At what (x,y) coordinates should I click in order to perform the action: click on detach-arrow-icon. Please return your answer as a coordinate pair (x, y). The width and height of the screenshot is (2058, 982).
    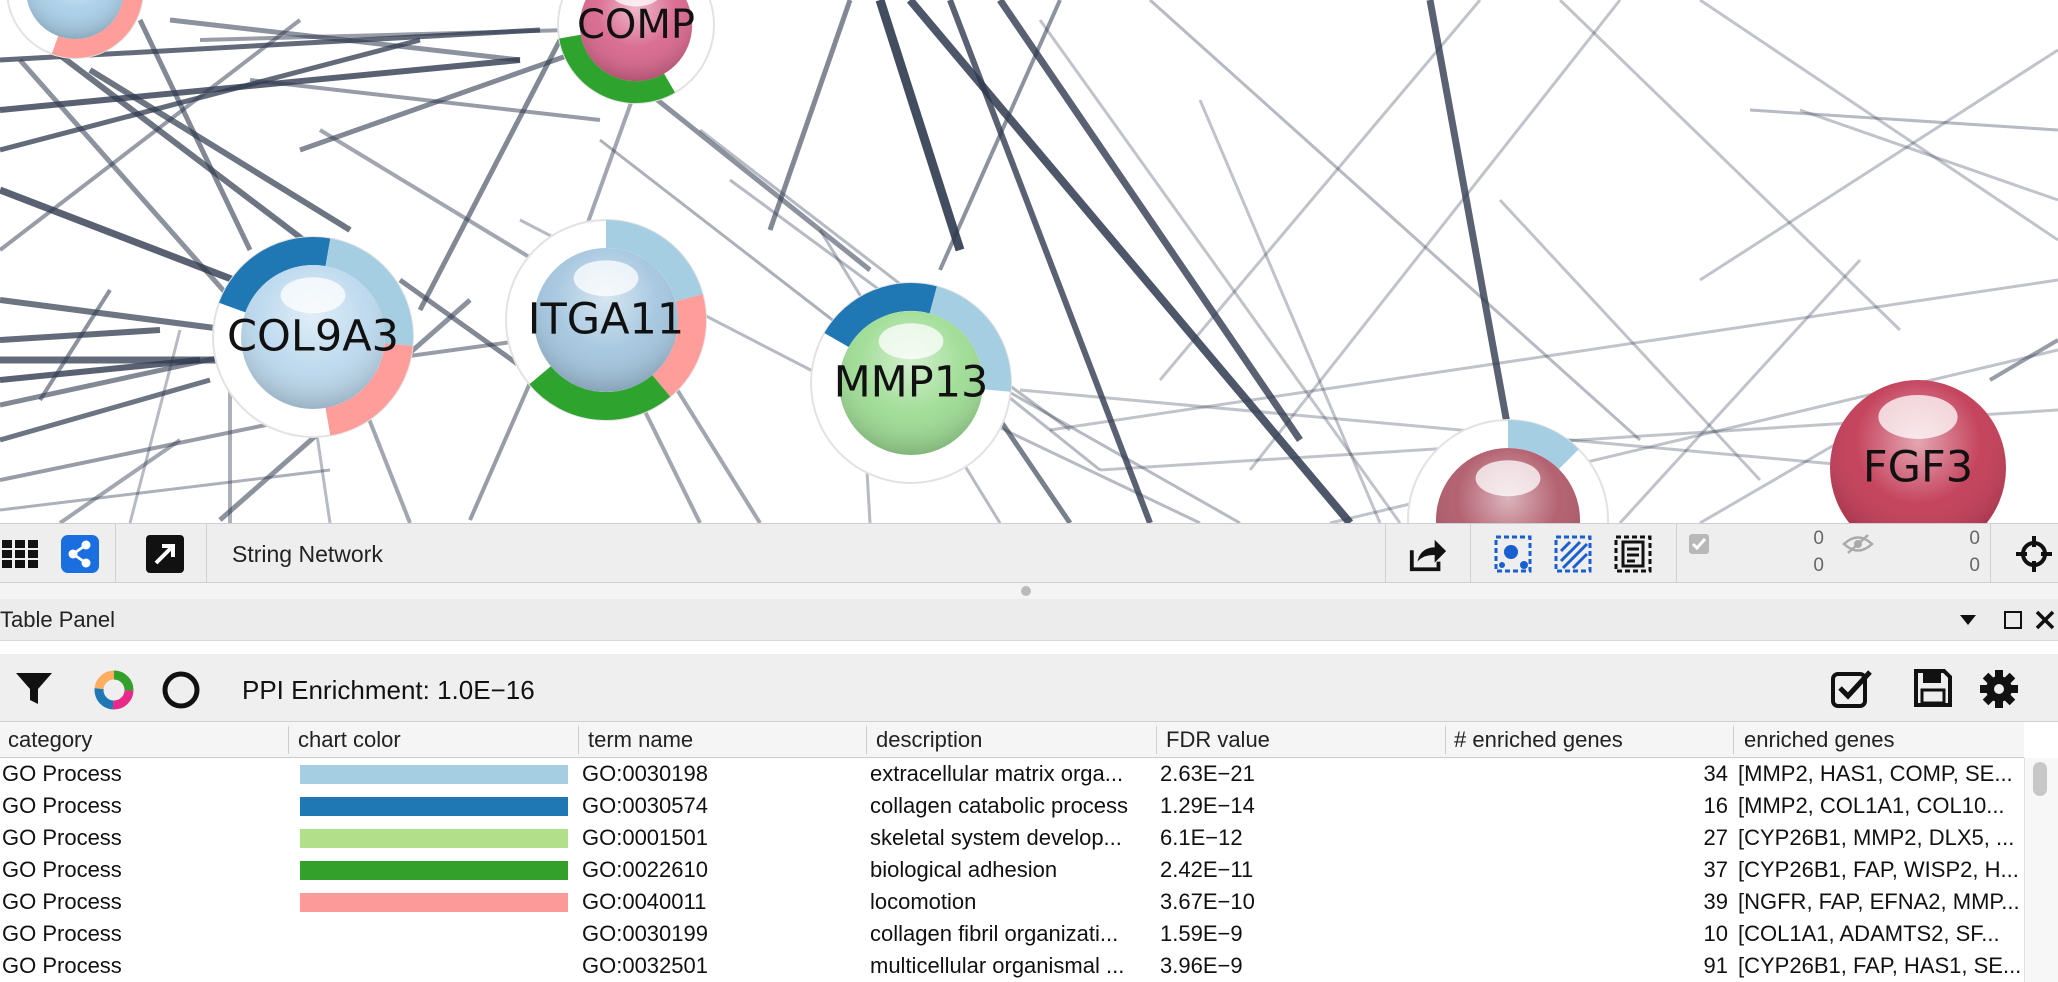
    Looking at the image, I should click on (165, 554).